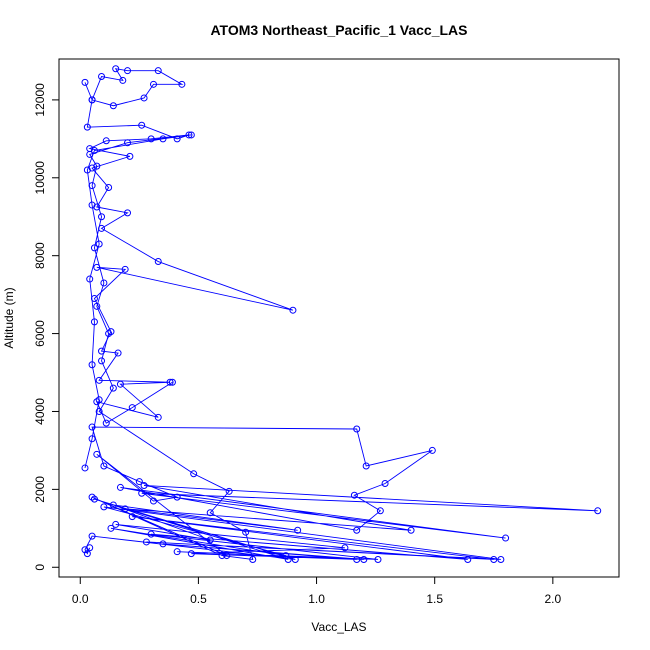 This screenshot has height=650, width=650. What do you see at coordinates (198, 599) in the screenshot?
I see `x-tick-label: 0.5` at bounding box center [198, 599].